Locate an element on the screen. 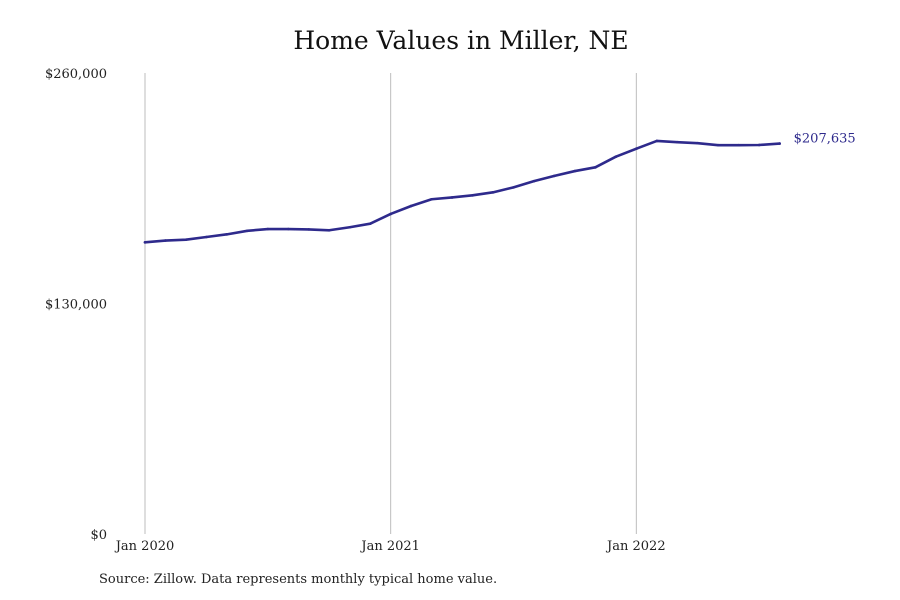  y-tick-label: $130,000 is located at coordinates (76, 305).